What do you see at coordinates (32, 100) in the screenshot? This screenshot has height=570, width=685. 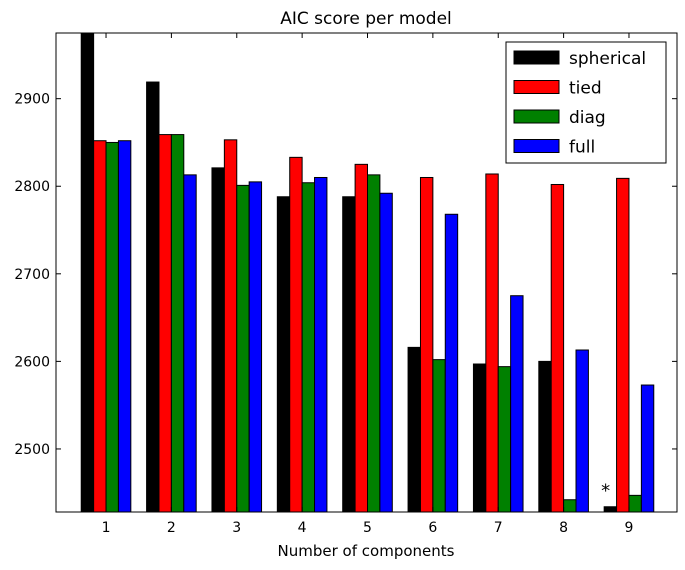 I see `y-tick-label-2900: 2900` at bounding box center [32, 100].